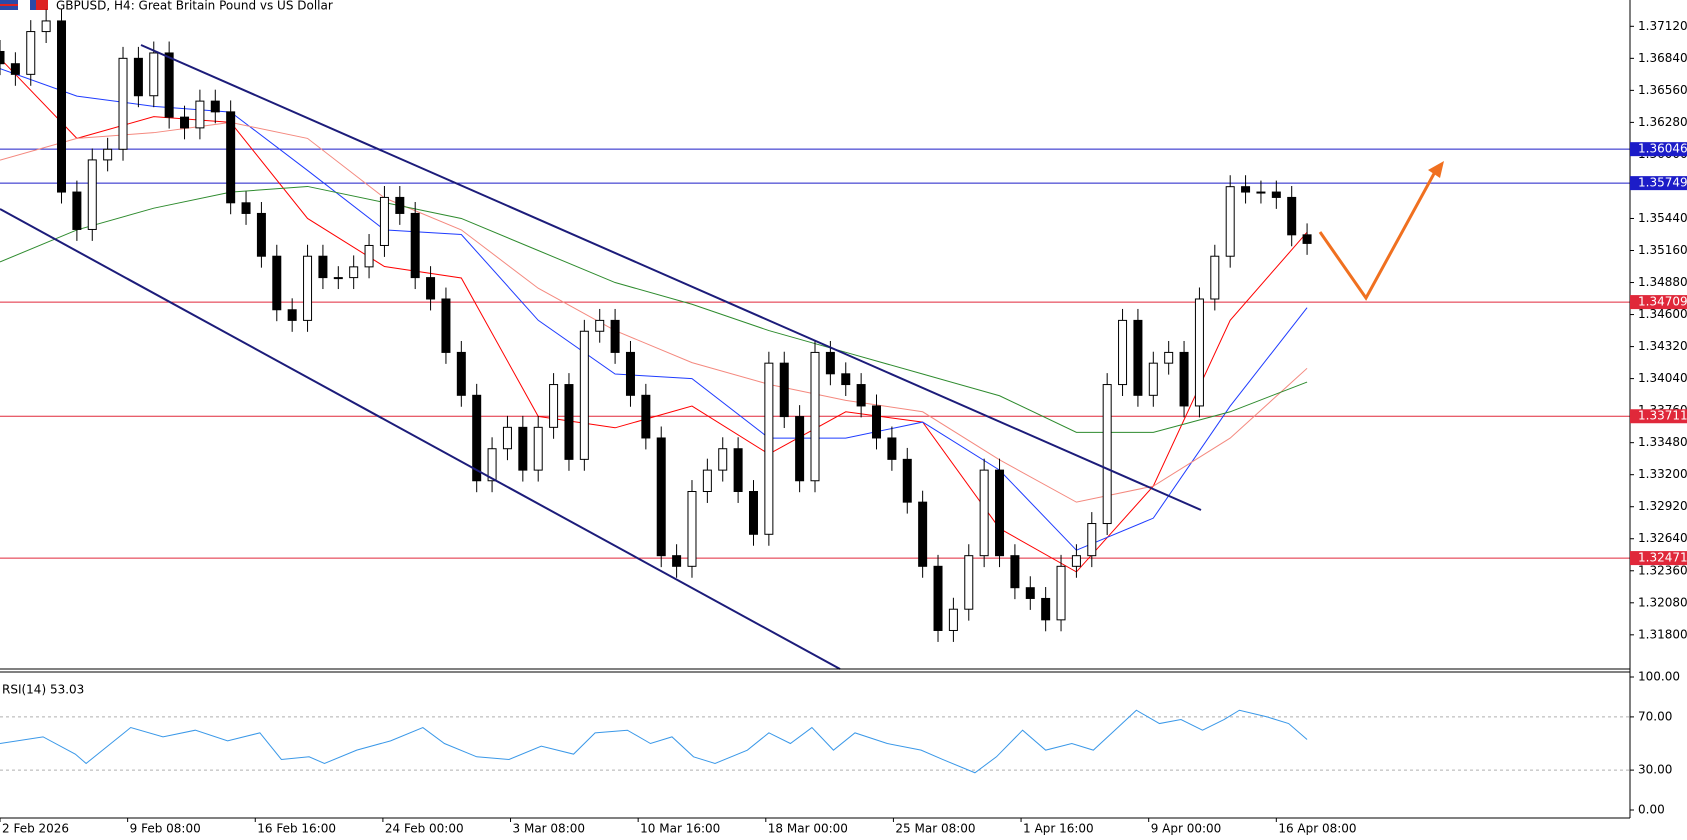 This screenshot has width=1687, height=840. I want to click on level-label: 1.34709, so click(1662, 302).